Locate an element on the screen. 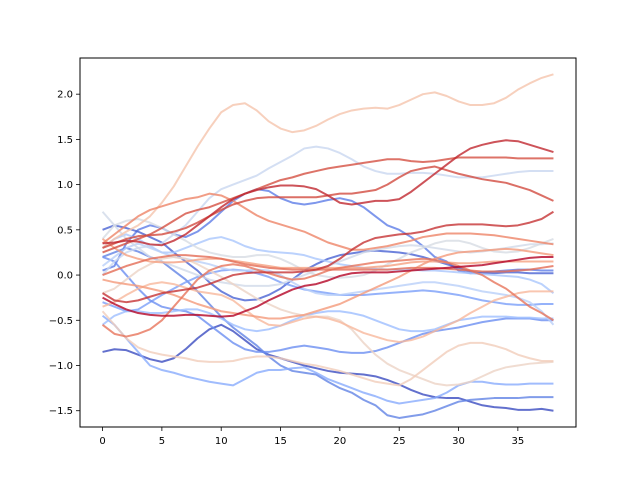 The width and height of the screenshot is (640, 480). y-tick-label: 0.0 is located at coordinates (65, 276).